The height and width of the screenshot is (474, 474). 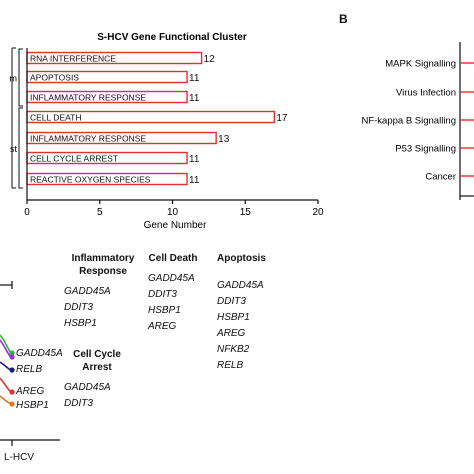 I want to click on x-tick-label: 15, so click(x=246, y=212).